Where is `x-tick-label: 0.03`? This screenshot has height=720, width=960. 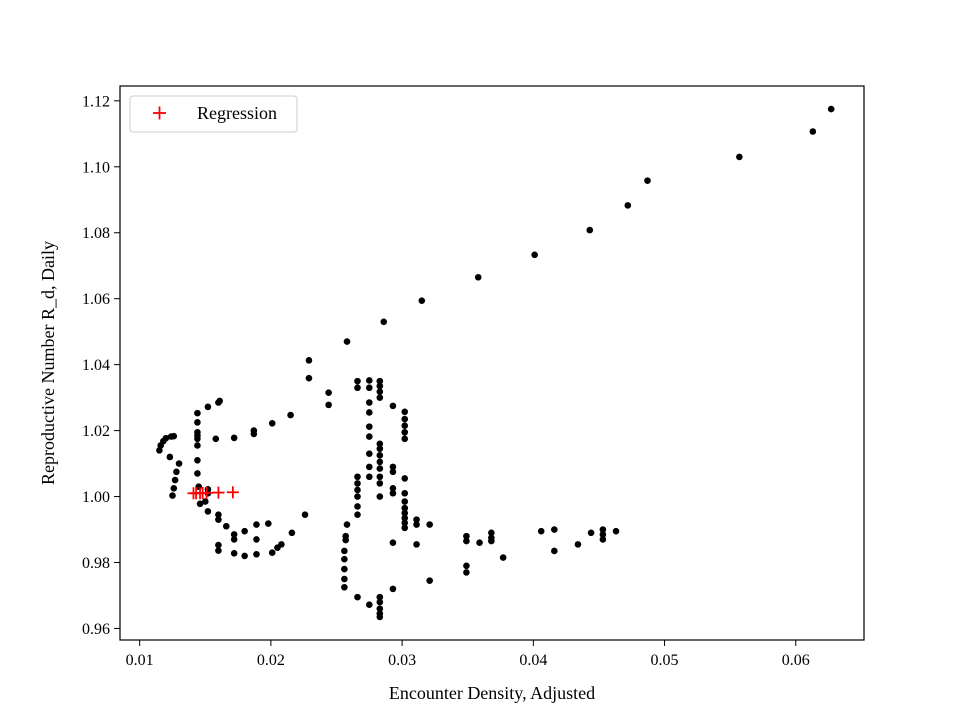 x-tick-label: 0.03 is located at coordinates (402, 660).